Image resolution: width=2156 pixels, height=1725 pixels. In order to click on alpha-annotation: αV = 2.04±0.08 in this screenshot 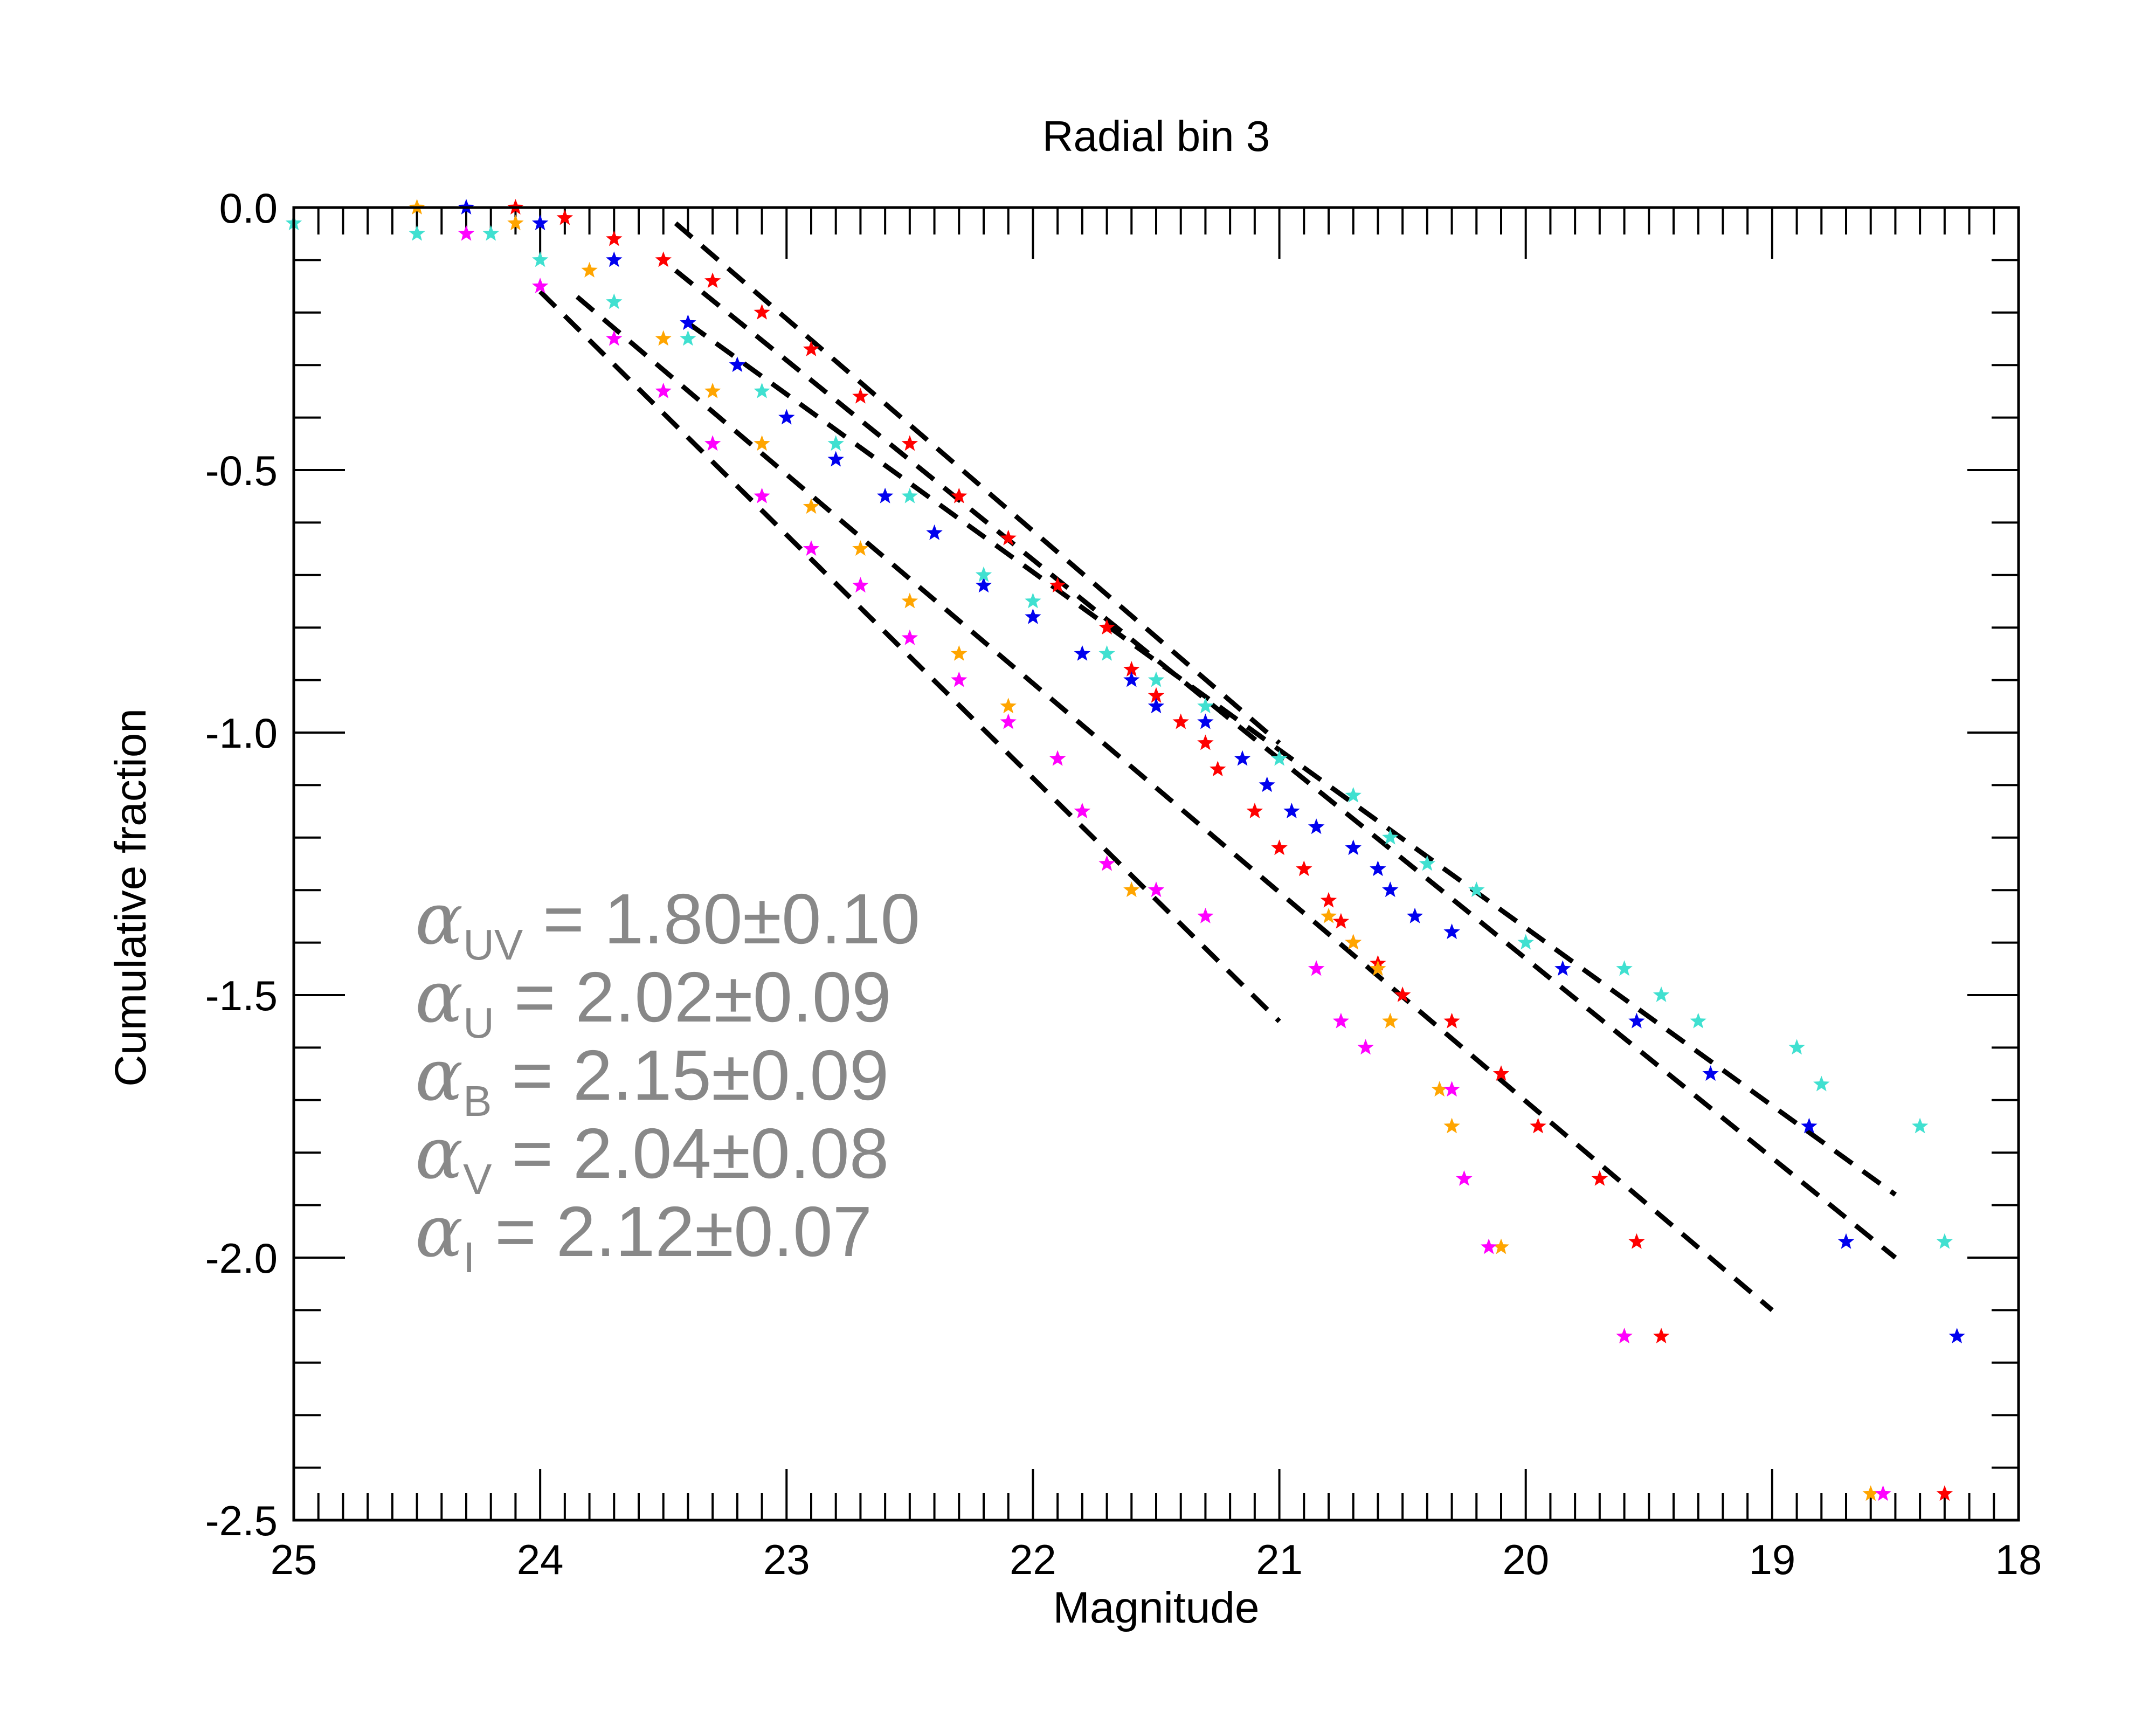, I will do `click(652, 1157)`.